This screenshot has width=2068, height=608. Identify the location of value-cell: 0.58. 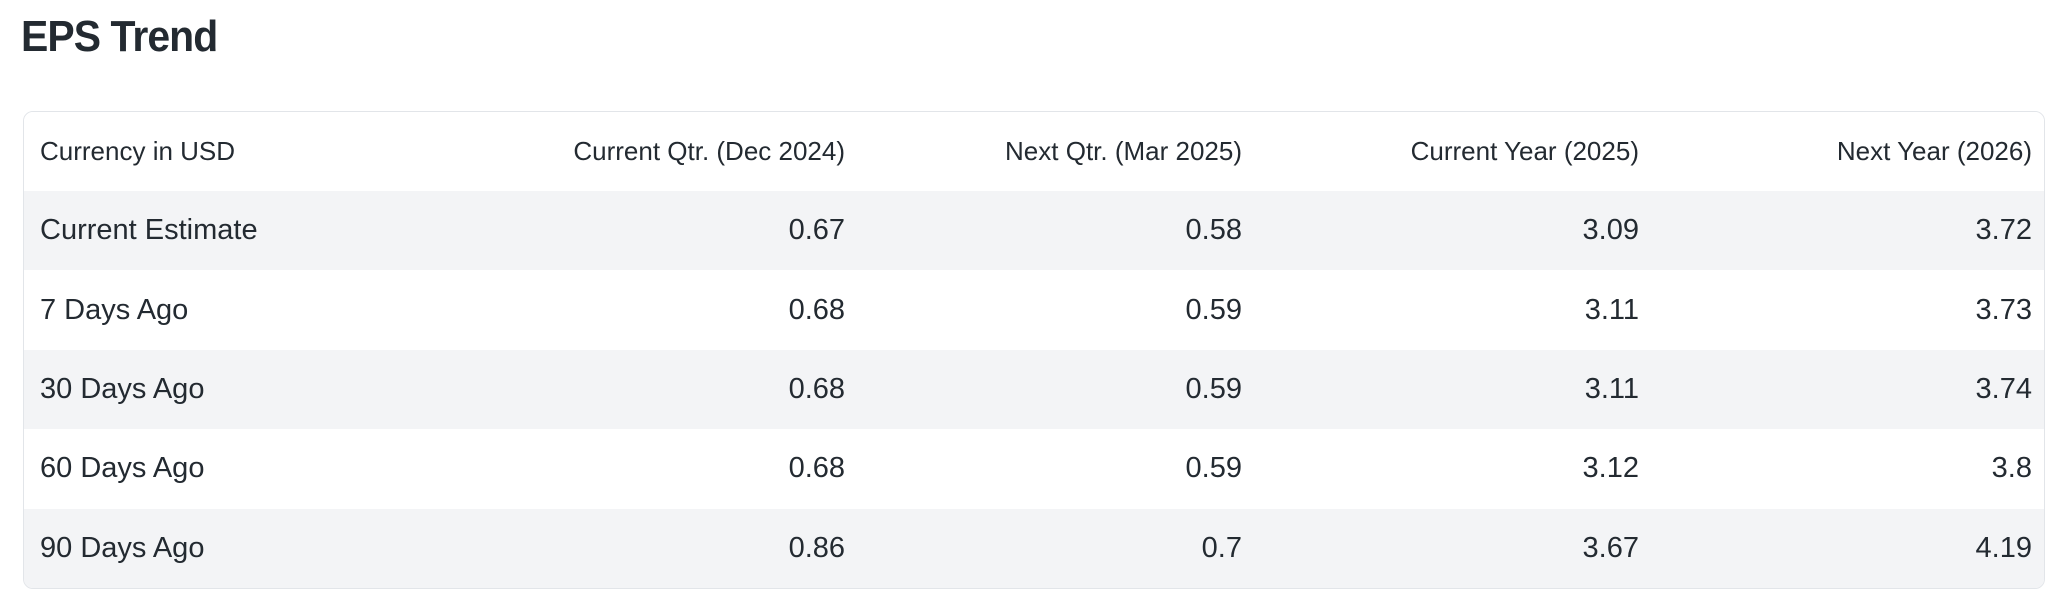
(1213, 230).